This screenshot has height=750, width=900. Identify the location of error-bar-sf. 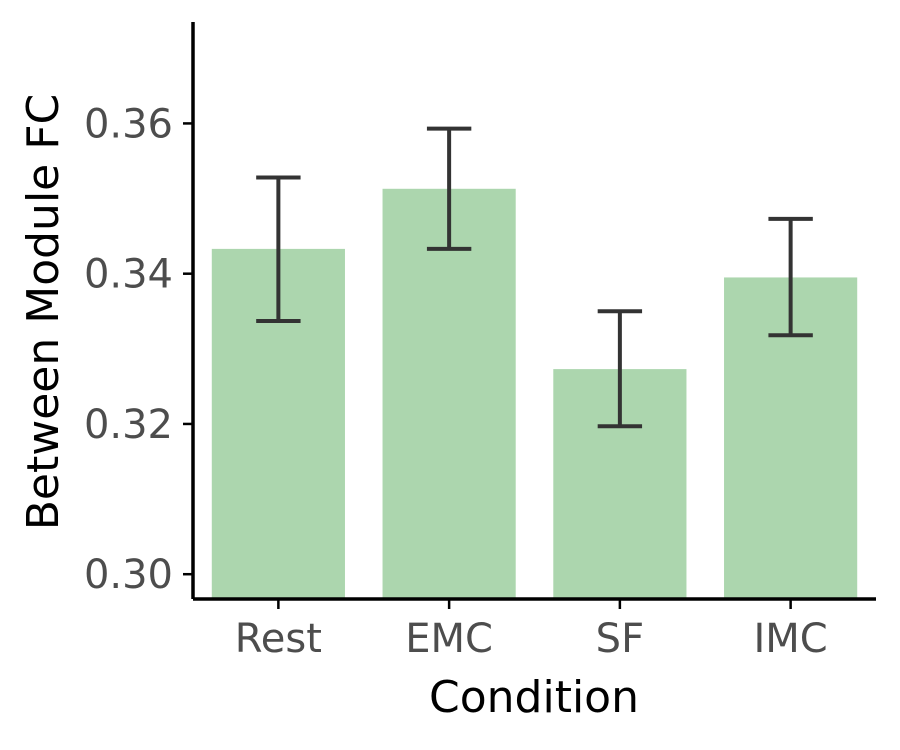
(620, 369).